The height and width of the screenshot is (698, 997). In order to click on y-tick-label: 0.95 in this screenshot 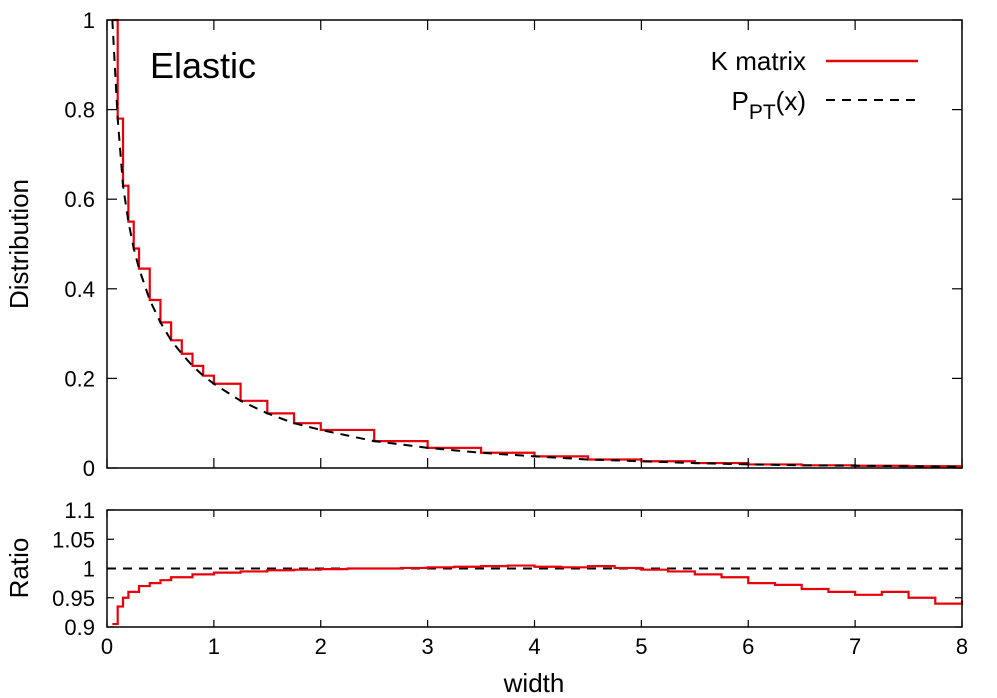, I will do `click(73, 598)`.